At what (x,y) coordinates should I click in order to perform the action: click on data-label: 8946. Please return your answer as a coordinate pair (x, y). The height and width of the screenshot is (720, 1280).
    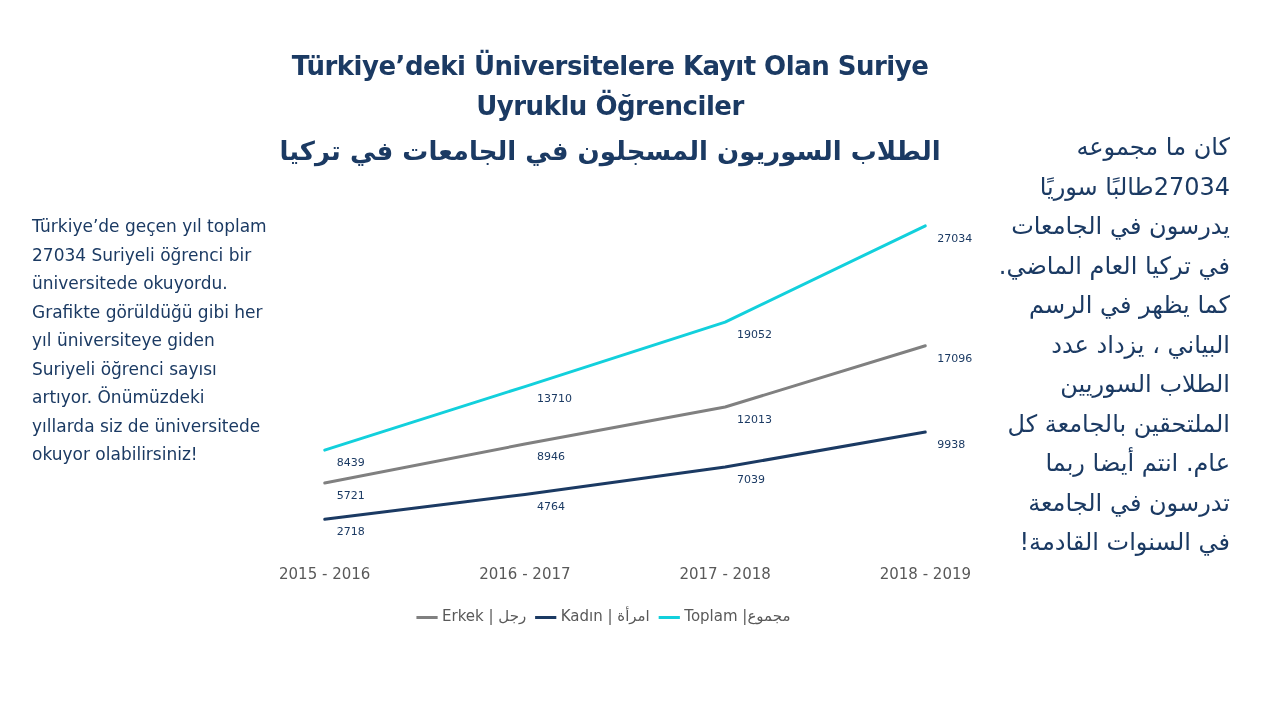
    Looking at the image, I should click on (550, 456).